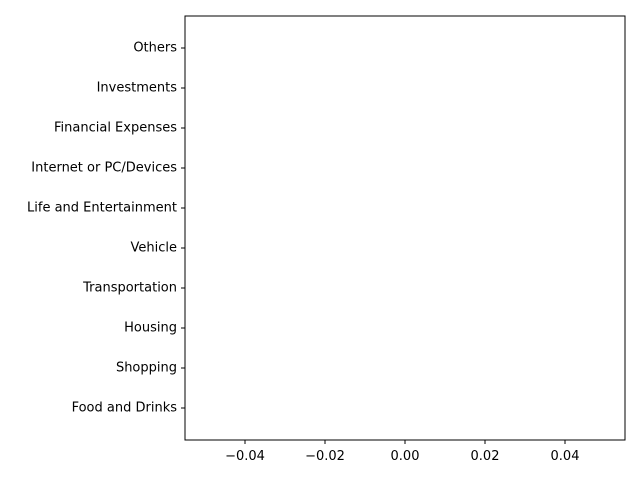  I want to click on y-tick-label: Transportation, so click(129, 288).